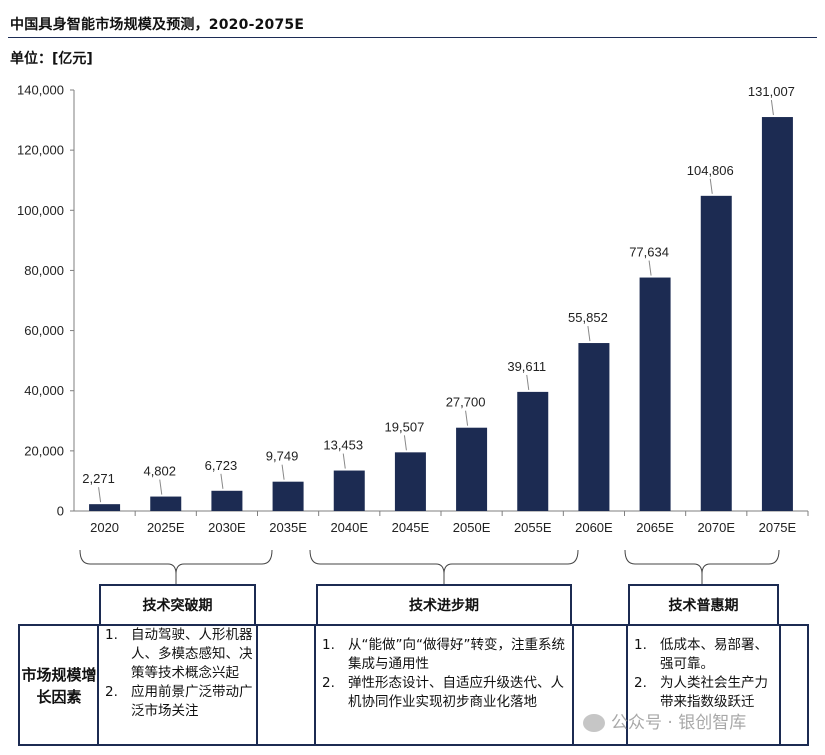 The width and height of the screenshot is (825, 755). Describe the element at coordinates (714, 654) in the screenshot. I see `list-item-text: 低成本、易部署、强可靠。` at that location.